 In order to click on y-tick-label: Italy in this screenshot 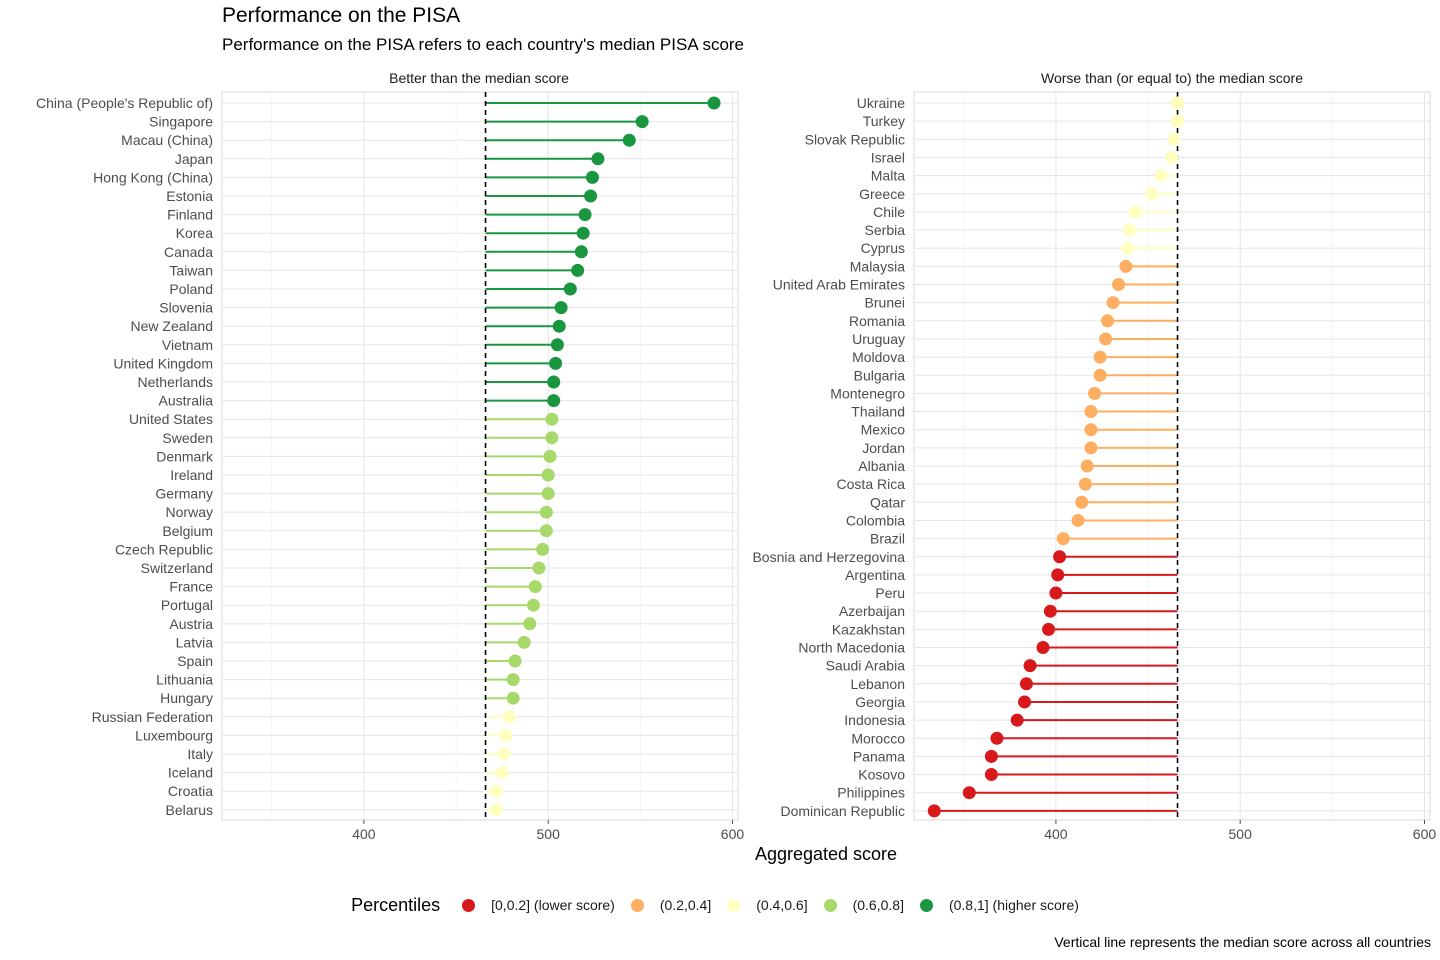, I will do `click(200, 754)`.